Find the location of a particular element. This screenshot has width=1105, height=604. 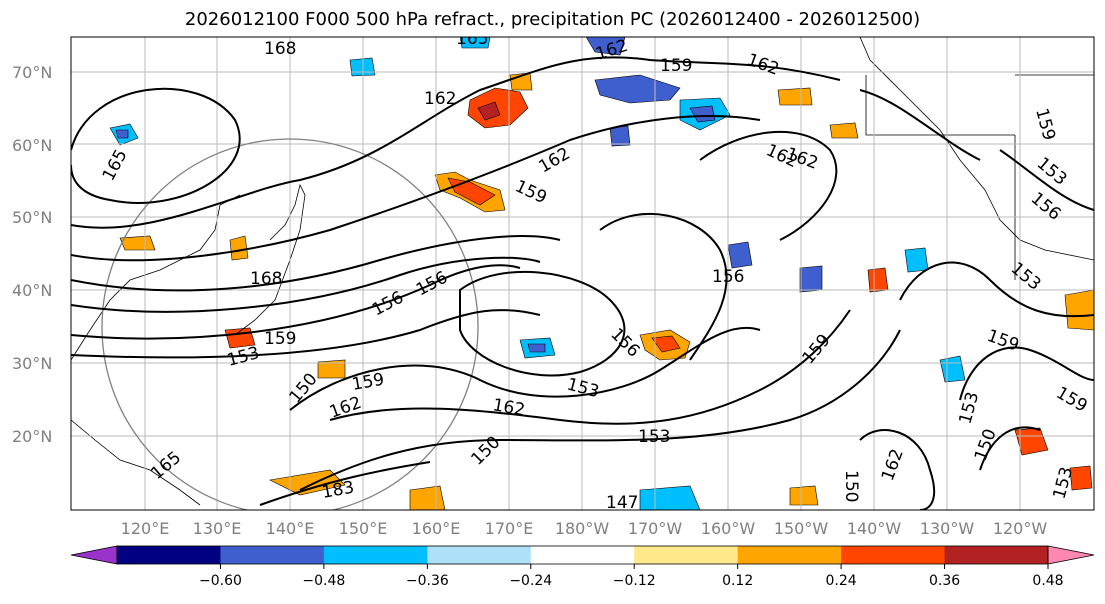

lat-label: 70°N is located at coordinates (32, 72).